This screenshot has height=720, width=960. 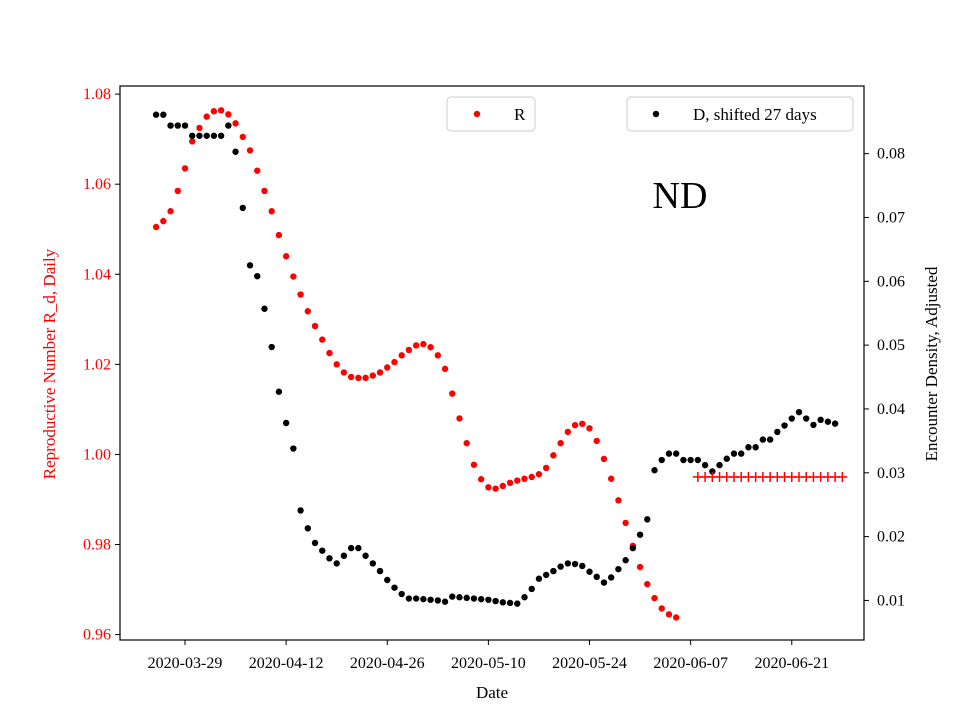 What do you see at coordinates (477, 114) in the screenshot?
I see `legend-marker-r` at bounding box center [477, 114].